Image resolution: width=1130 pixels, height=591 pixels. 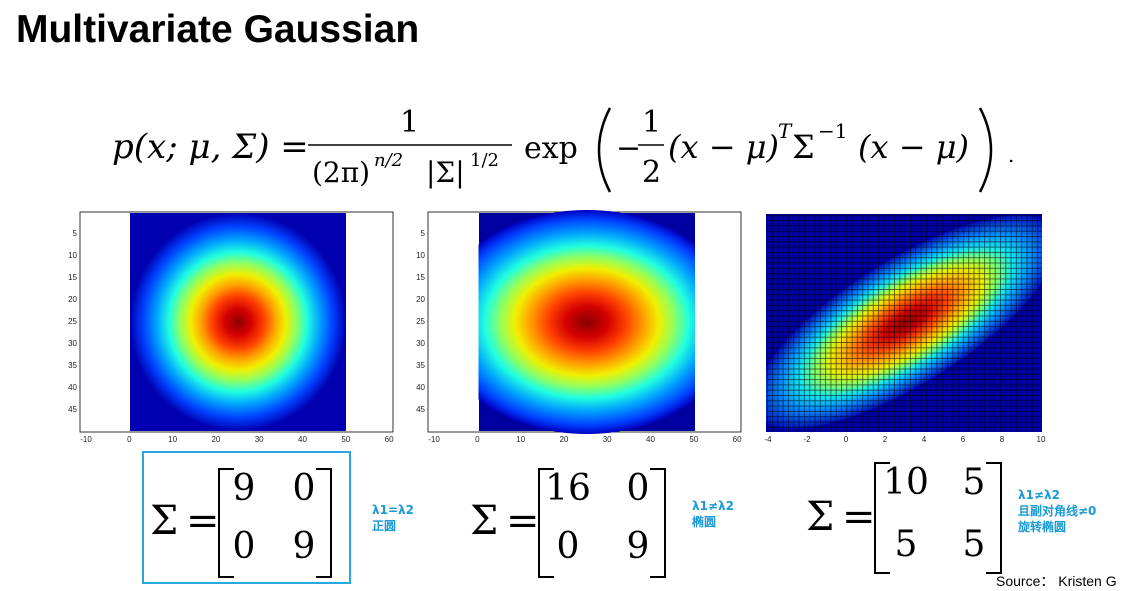 I want to click on frac-den-b: |Σ|, so click(x=445, y=172).